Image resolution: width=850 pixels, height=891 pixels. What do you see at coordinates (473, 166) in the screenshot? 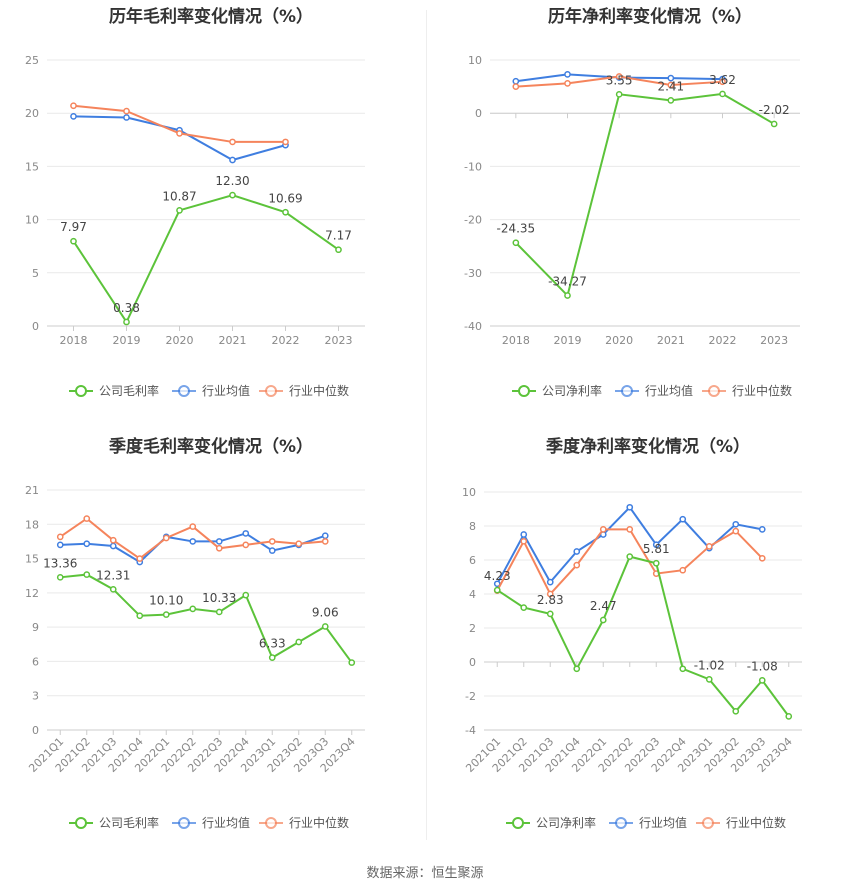
I see `y-tick-label: -10` at bounding box center [473, 166].